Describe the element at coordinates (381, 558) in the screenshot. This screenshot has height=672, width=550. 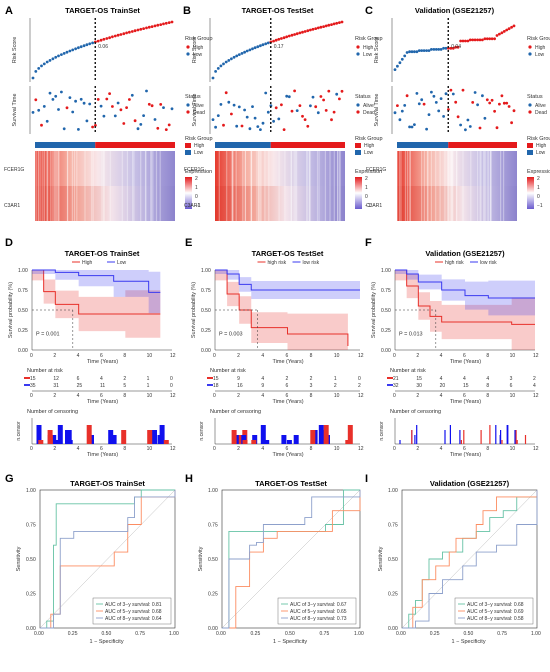
I see `roc-ylabel-I: Sensitivity` at that location.